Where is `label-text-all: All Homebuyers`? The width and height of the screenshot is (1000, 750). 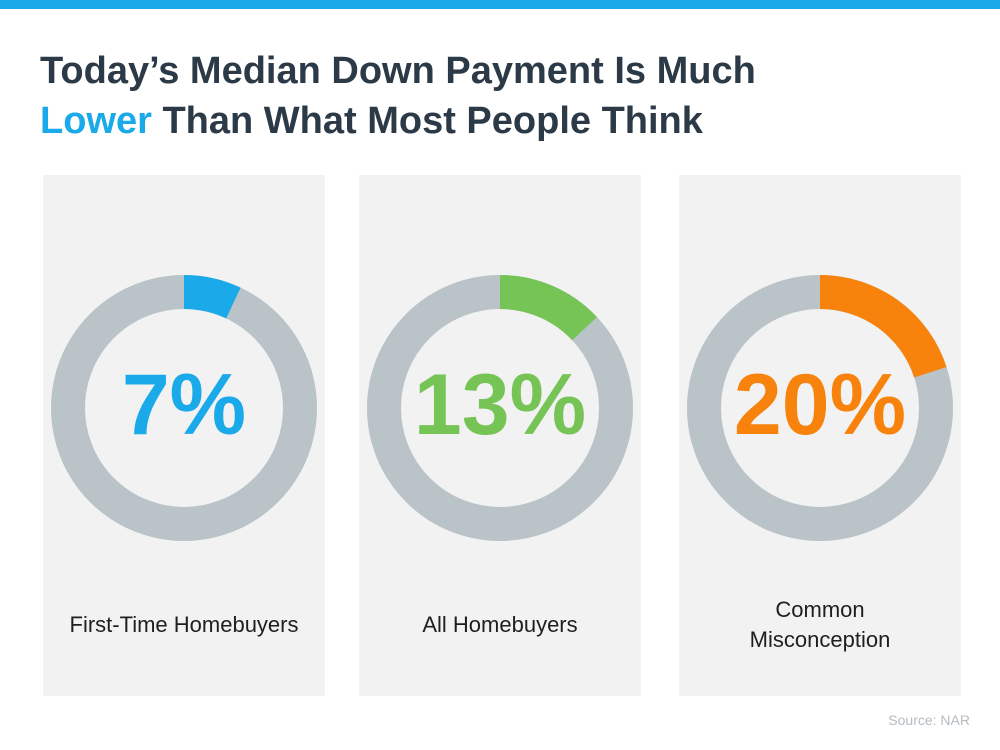
label-text-all: All Homebuyers is located at coordinates (500, 624).